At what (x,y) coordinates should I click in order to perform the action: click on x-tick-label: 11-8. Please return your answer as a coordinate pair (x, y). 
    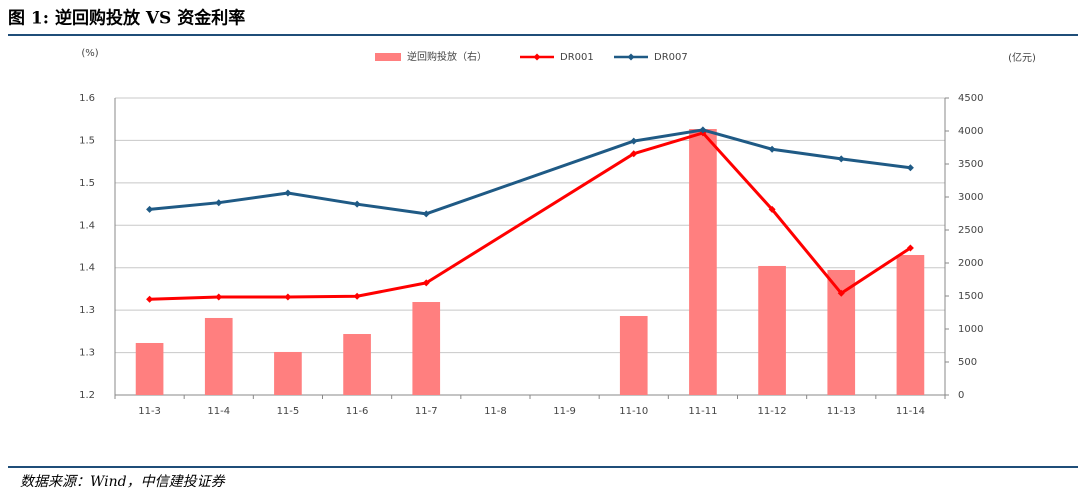
    Looking at the image, I should click on (495, 411).